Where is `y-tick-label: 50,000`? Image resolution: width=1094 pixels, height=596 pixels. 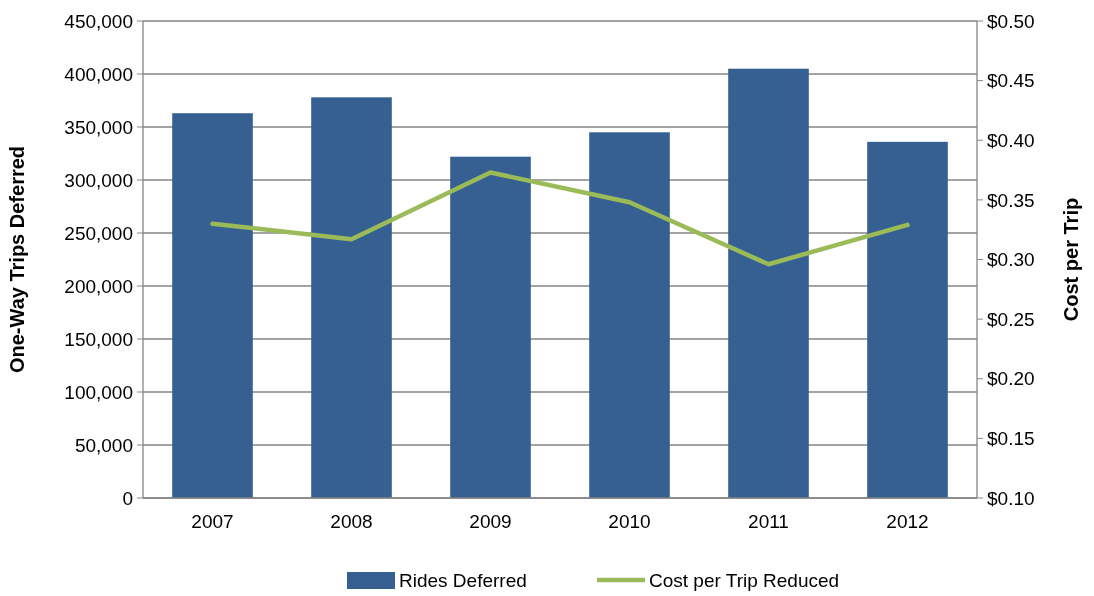
y-tick-label: 50,000 is located at coordinates (103, 445).